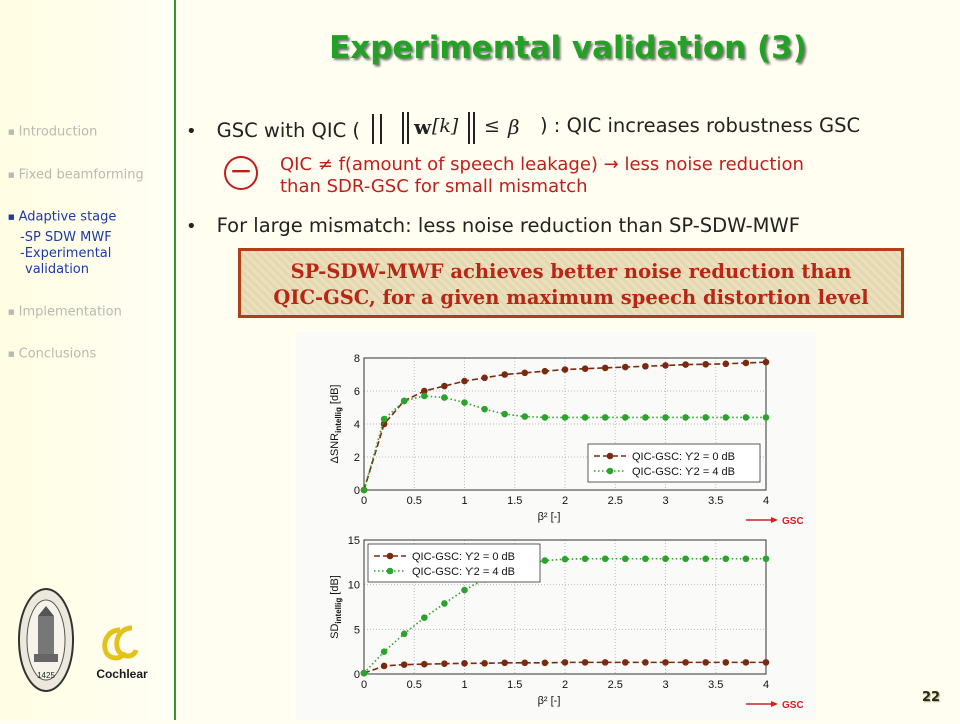 The width and height of the screenshot is (960, 724). What do you see at coordinates (674, 463) in the screenshot?
I see `legend-box` at bounding box center [674, 463].